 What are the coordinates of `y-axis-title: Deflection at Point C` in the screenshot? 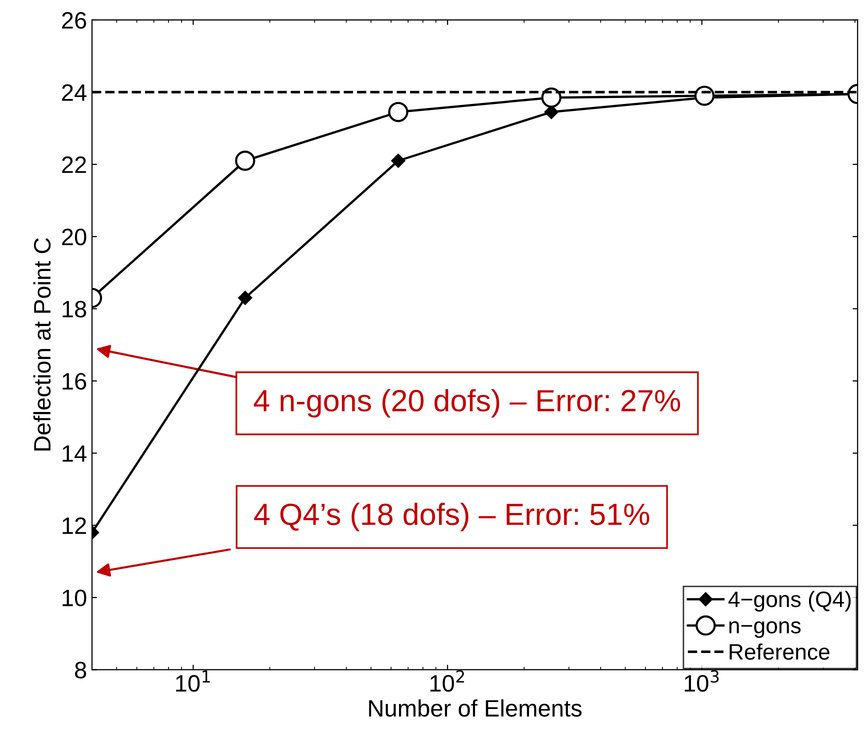 It's located at (42, 344).